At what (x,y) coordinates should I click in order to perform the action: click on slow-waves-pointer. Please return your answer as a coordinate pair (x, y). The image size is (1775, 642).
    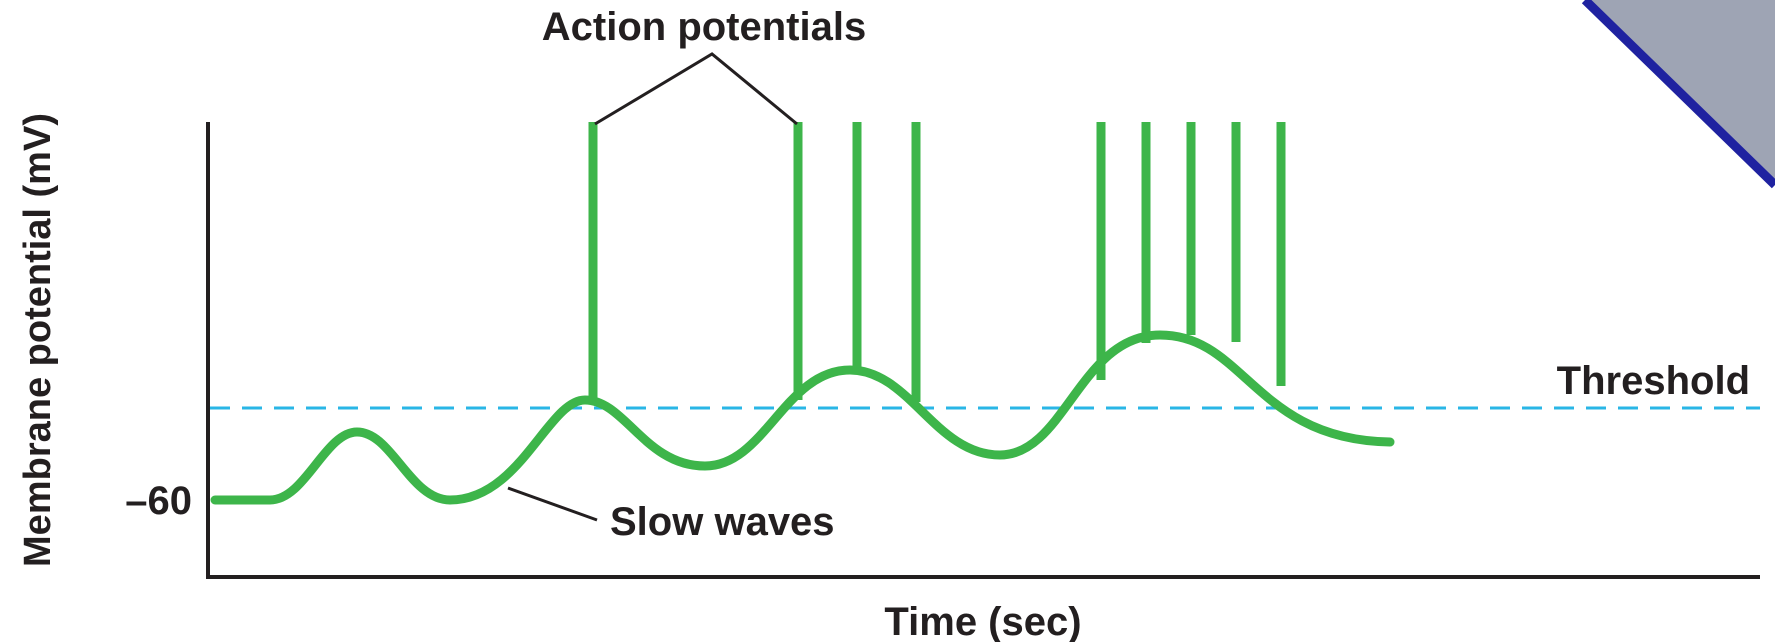
    Looking at the image, I should click on (552, 504).